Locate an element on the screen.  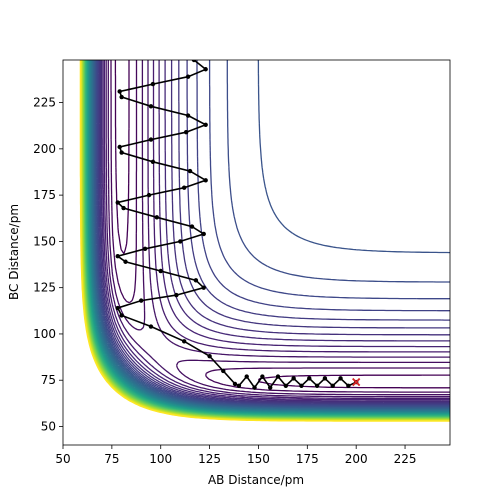
y-tick-label: 200 is located at coordinates (44, 149).